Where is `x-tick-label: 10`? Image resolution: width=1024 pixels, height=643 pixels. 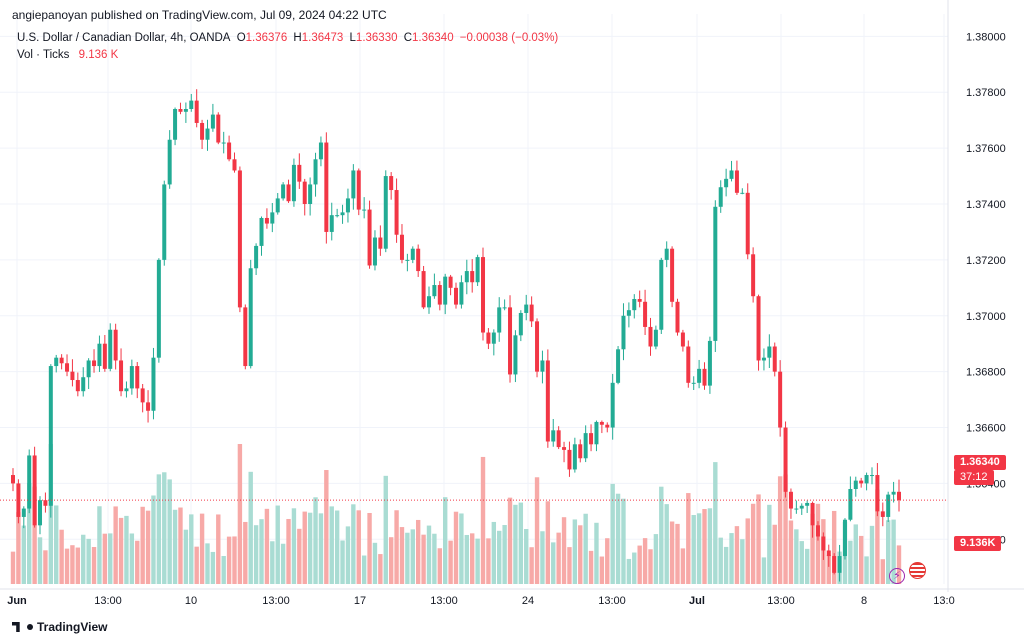
x-tick-label: 10 is located at coordinates (191, 601).